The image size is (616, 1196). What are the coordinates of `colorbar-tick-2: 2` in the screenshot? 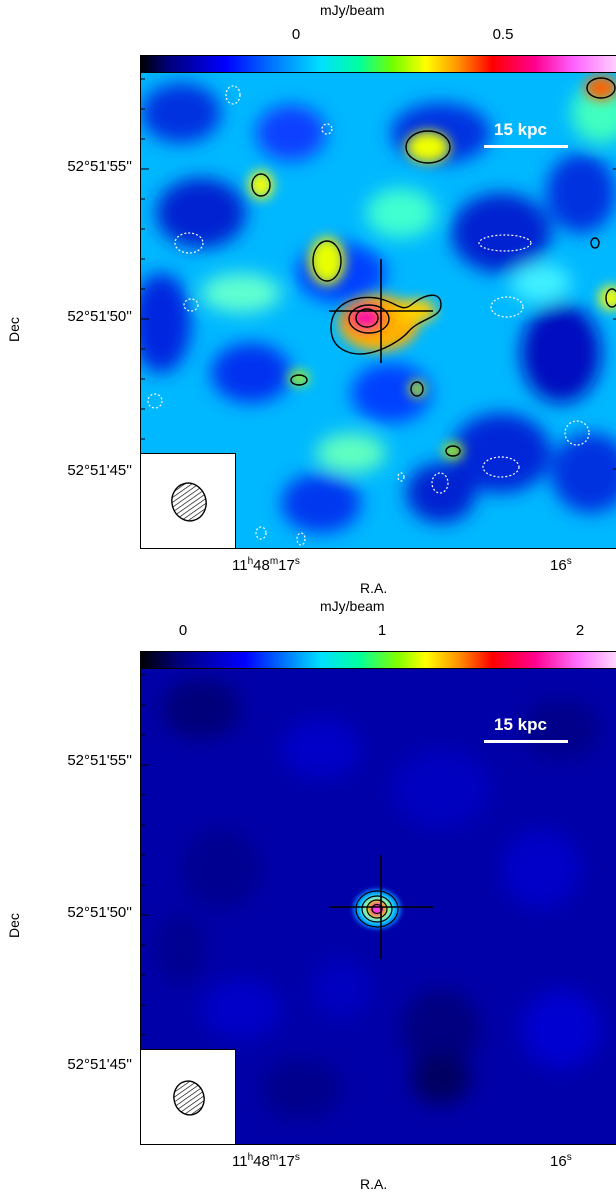 It's located at (580, 630).